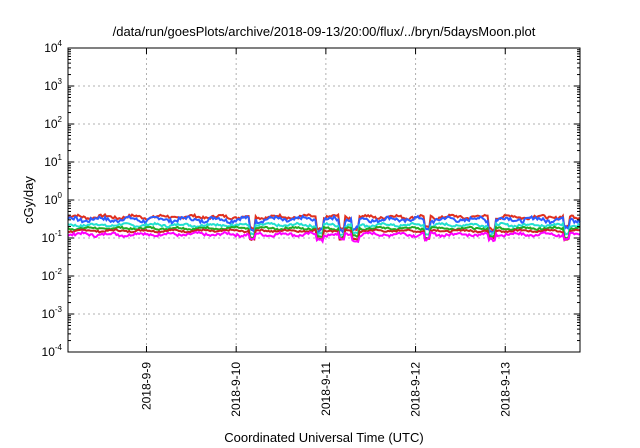  What do you see at coordinates (52, 313) in the screenshot?
I see `y-tick-label: 10⁻³` at bounding box center [52, 313].